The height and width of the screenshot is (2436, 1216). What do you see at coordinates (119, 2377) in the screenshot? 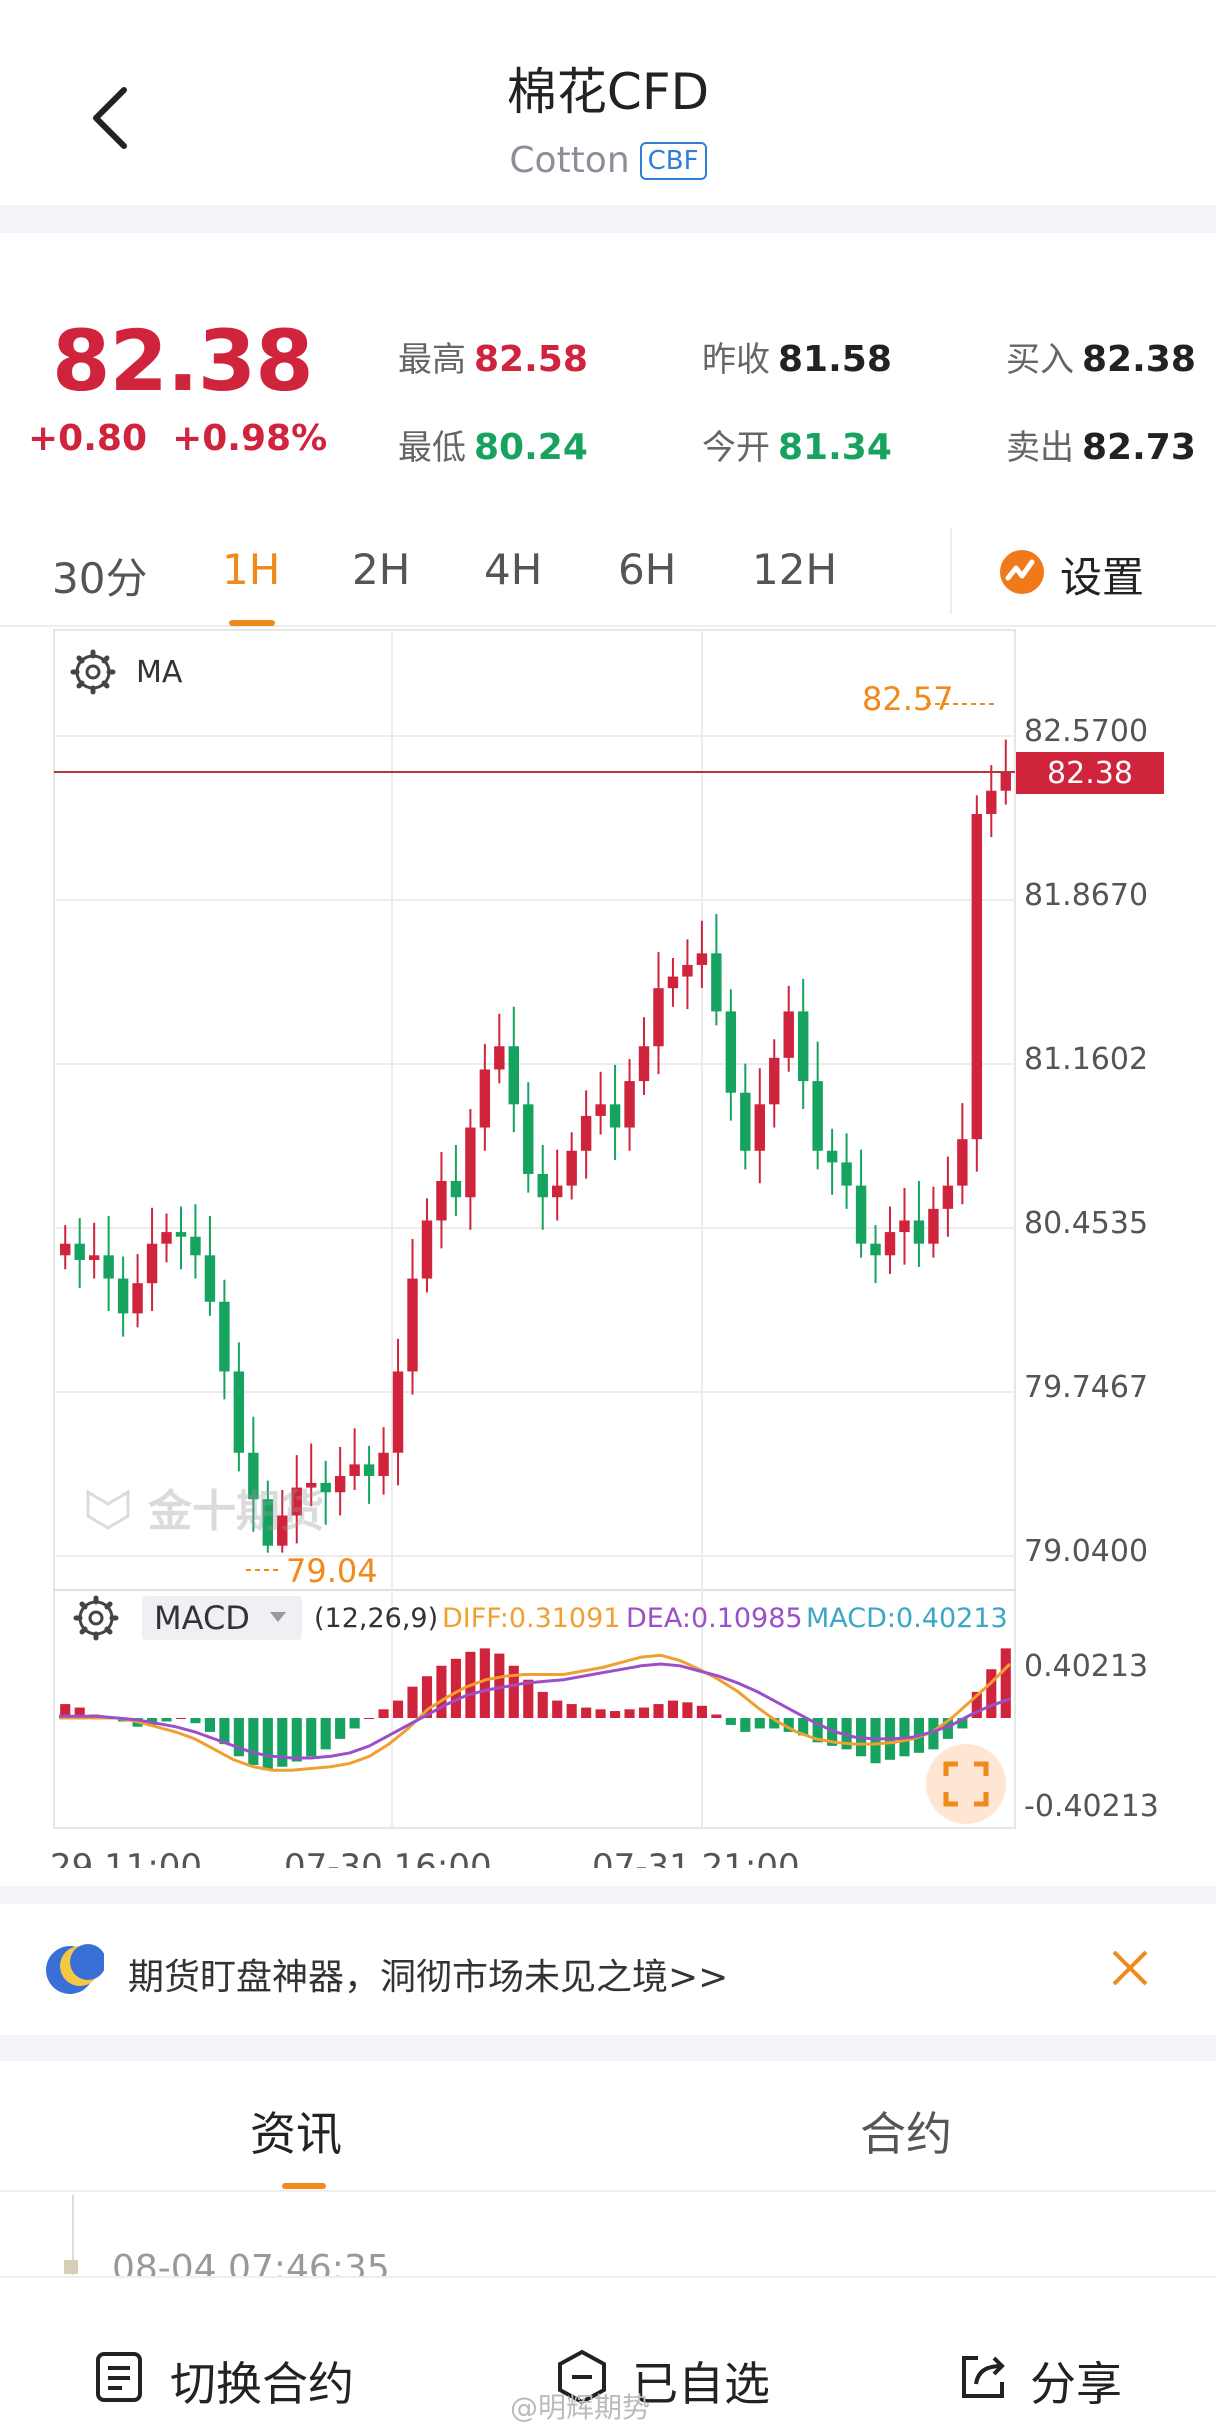
I see `switch-contract-icon` at bounding box center [119, 2377].